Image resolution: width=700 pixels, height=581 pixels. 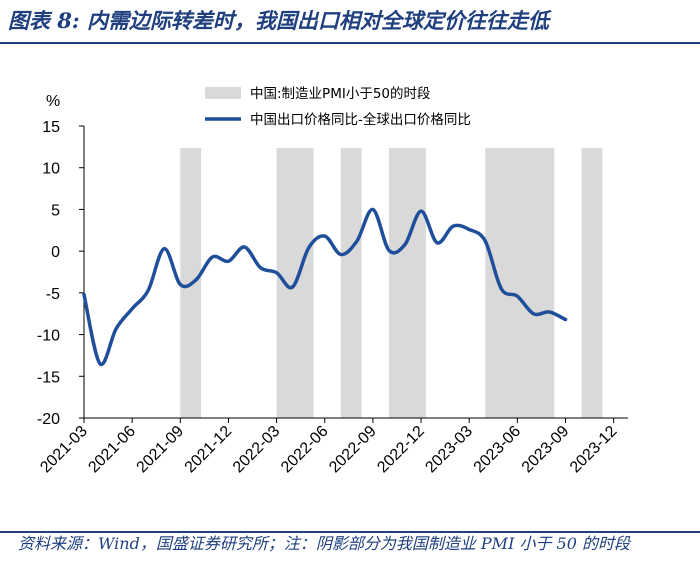 What do you see at coordinates (53, 294) in the screenshot?
I see `y-tick-label: -5` at bounding box center [53, 294].